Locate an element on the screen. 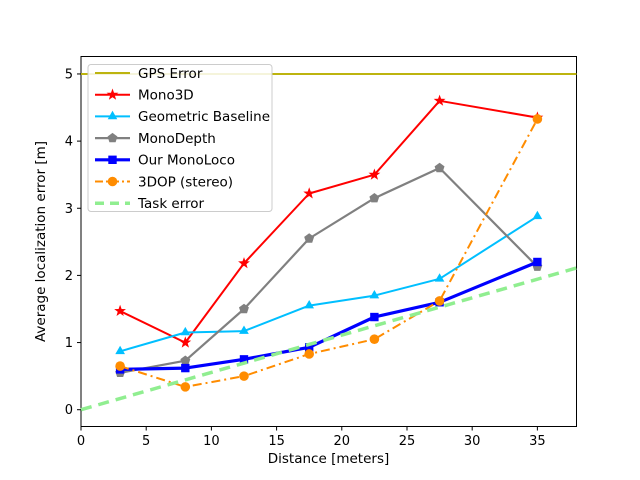 This screenshot has width=640, height=480. legend-item-monodepth: MonoDepth is located at coordinates (155, 139).